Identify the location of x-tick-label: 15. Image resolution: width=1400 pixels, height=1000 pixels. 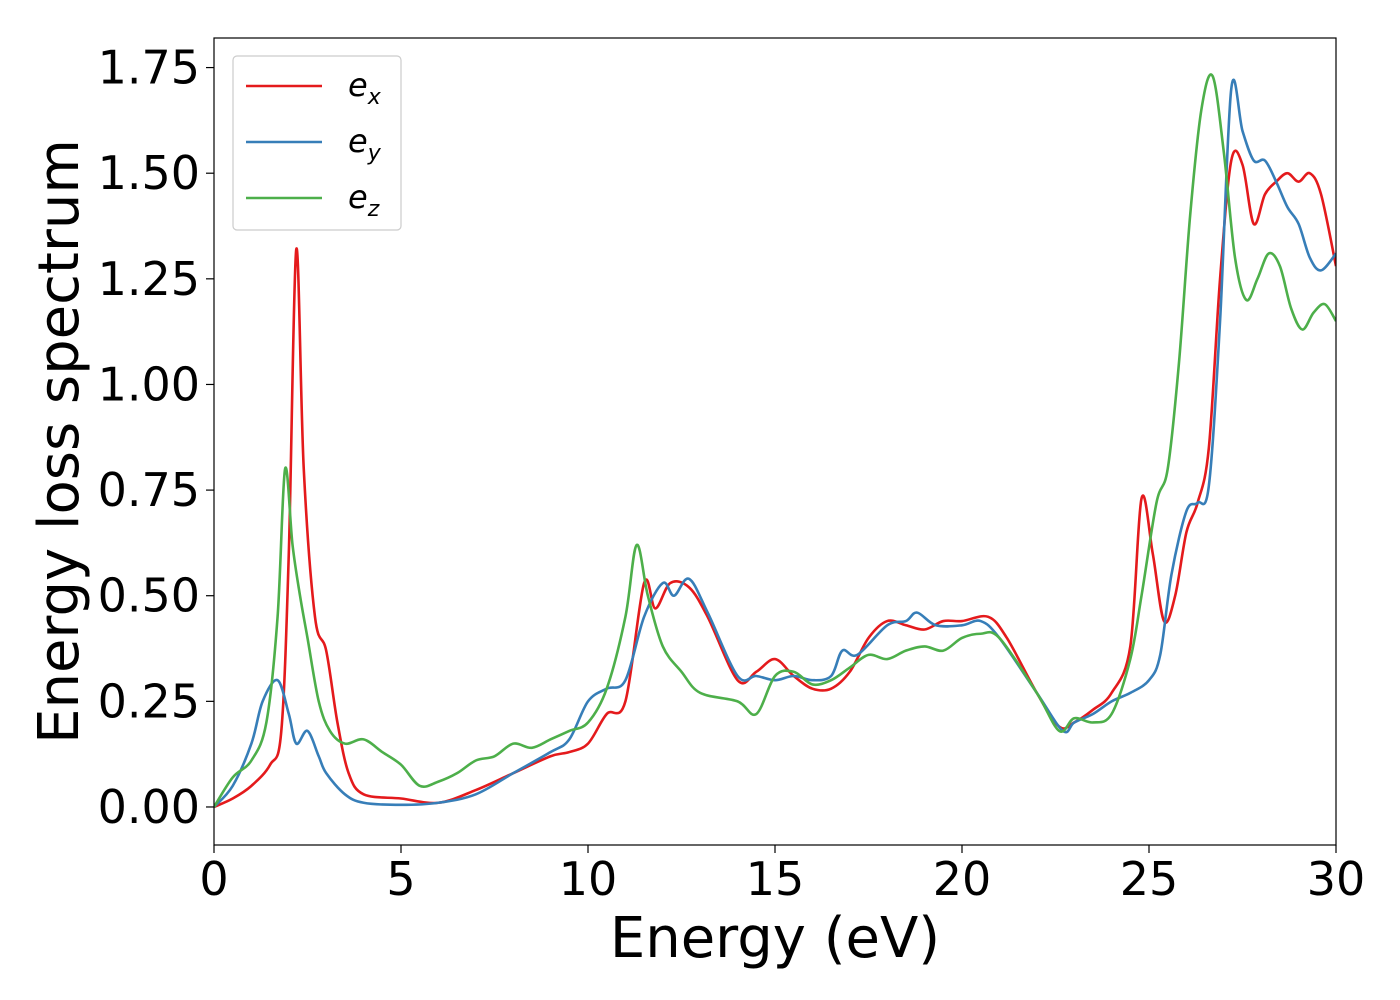
(775, 879).